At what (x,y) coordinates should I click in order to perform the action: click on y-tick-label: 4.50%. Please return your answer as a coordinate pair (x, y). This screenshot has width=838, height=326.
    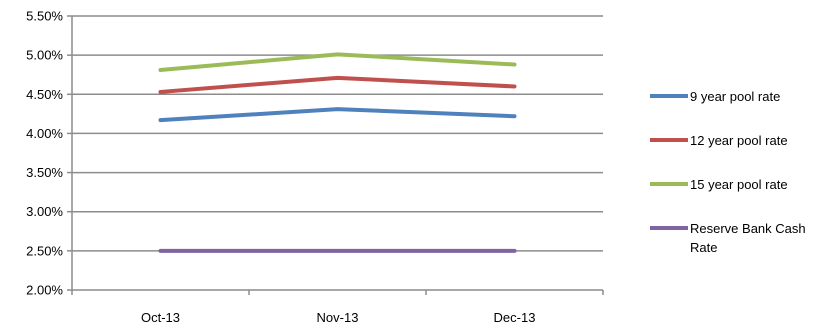
    Looking at the image, I should click on (44, 94).